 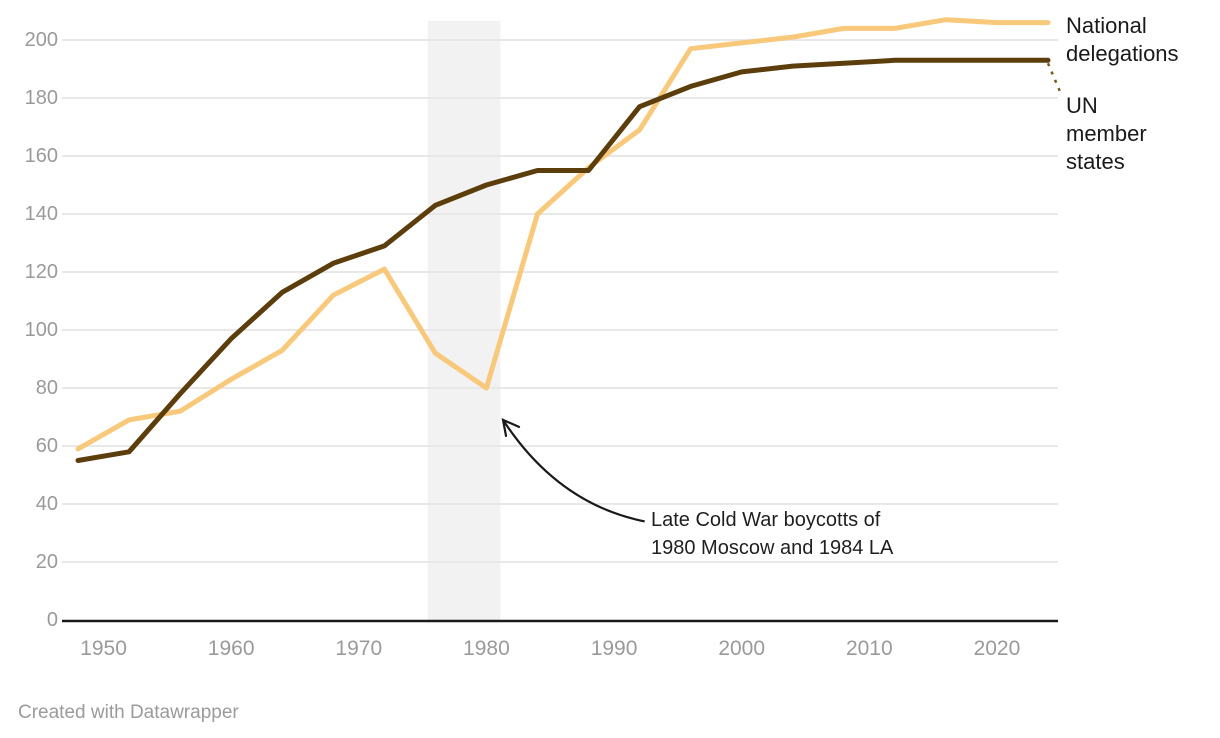 I want to click on y-tick-label-80: 80, so click(x=46, y=388).